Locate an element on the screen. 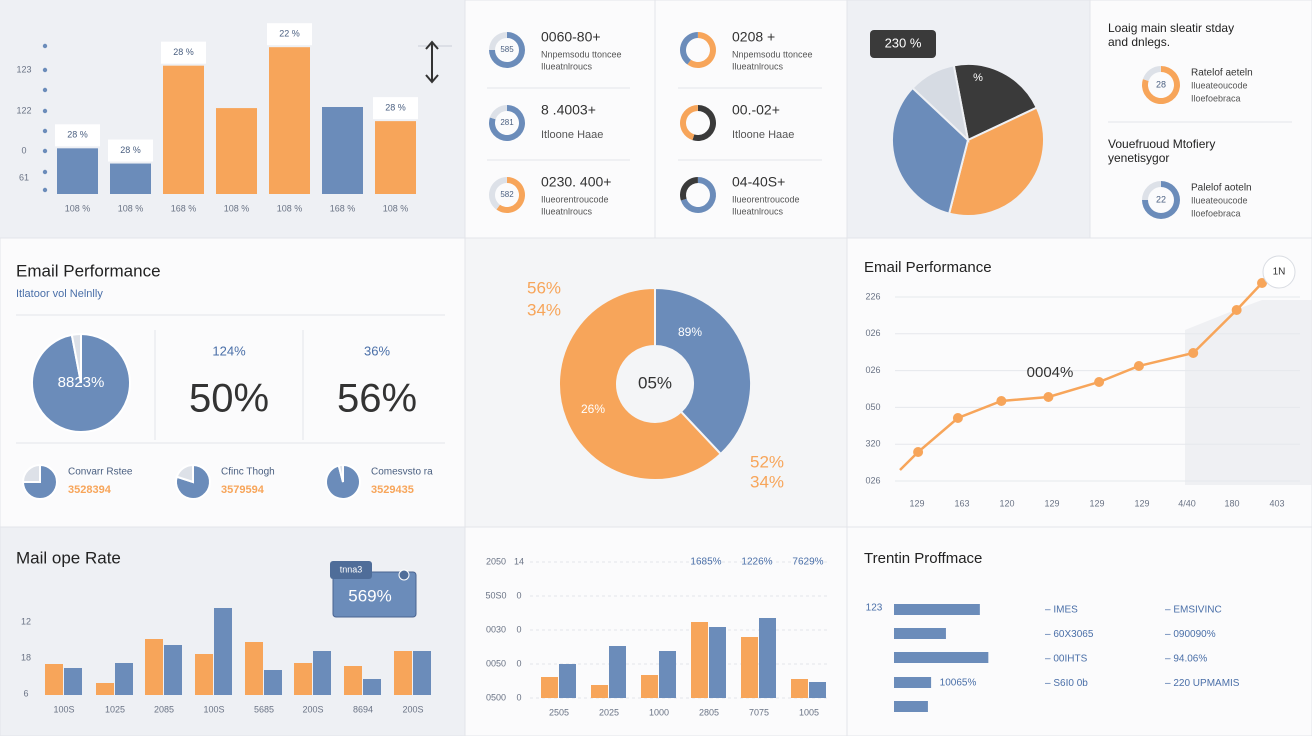  x-tick-label: 2805 is located at coordinates (709, 712).